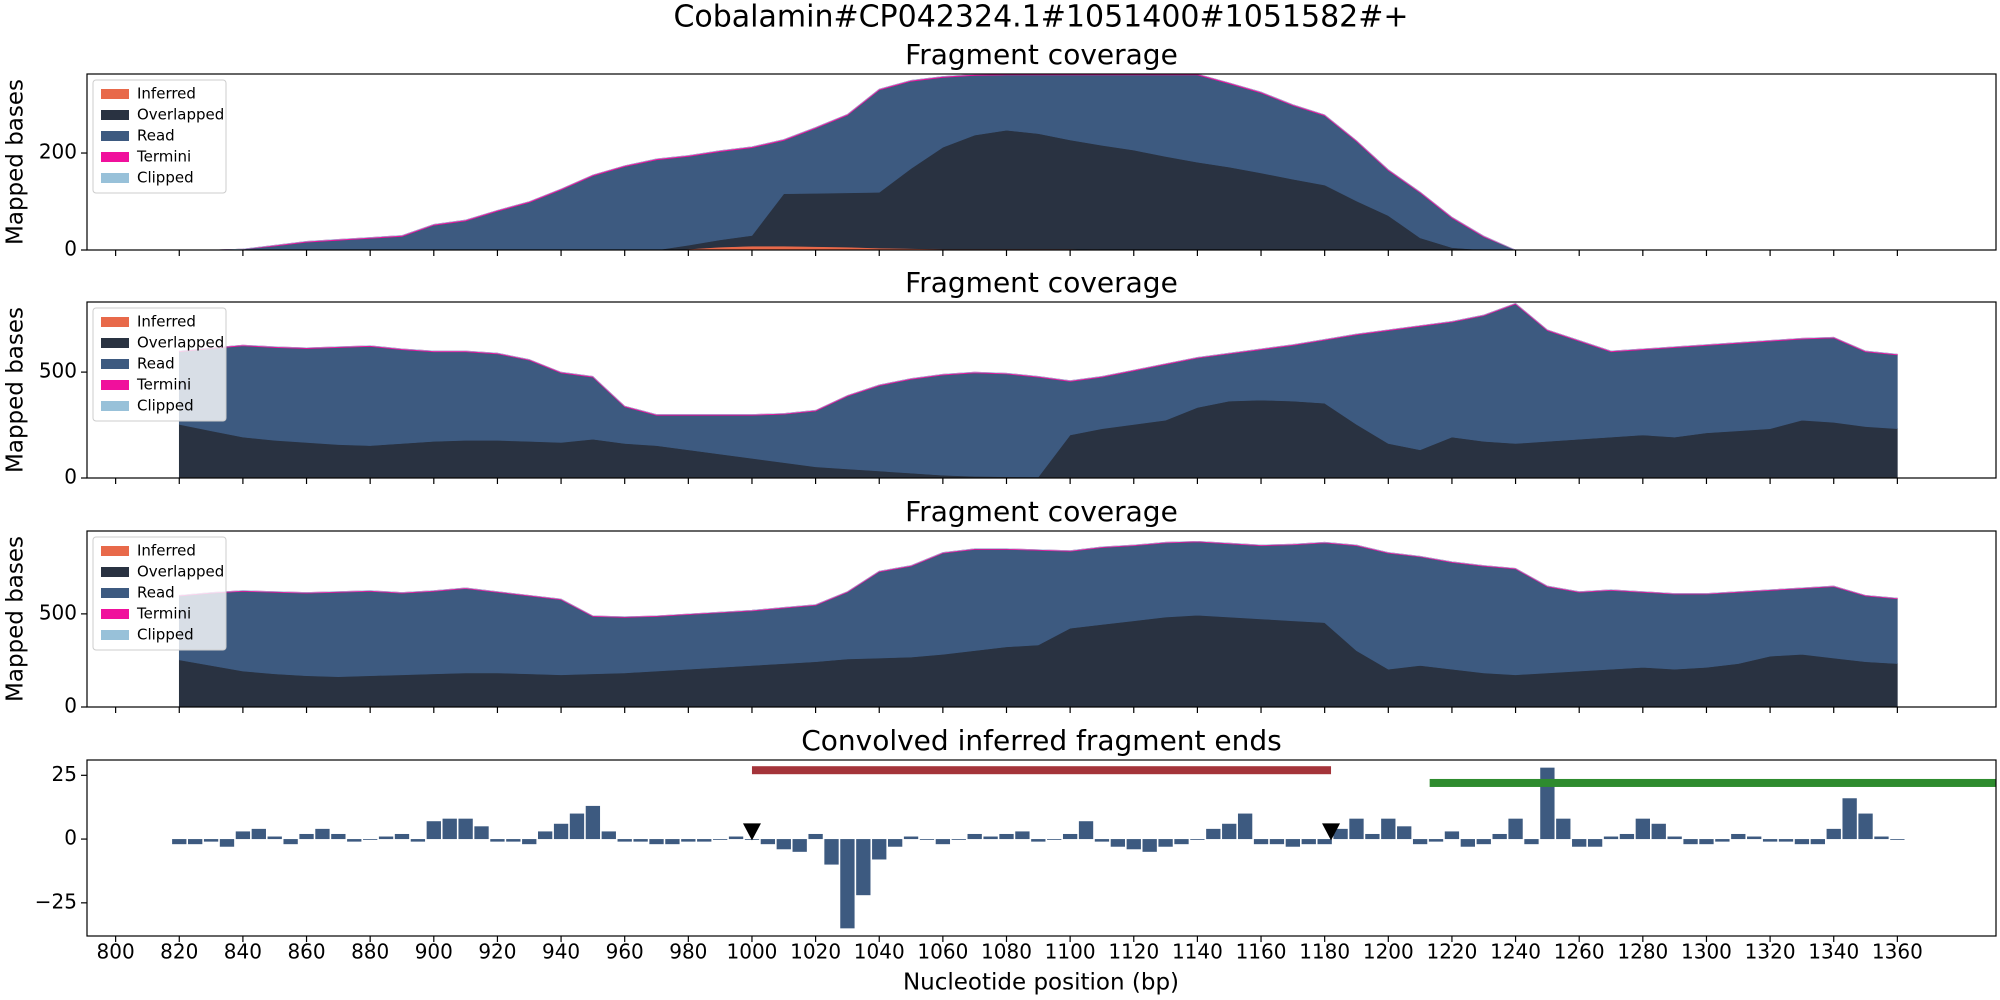  What do you see at coordinates (1770, 952) in the screenshot?
I see `x-tick-label: 1320` at bounding box center [1770, 952].